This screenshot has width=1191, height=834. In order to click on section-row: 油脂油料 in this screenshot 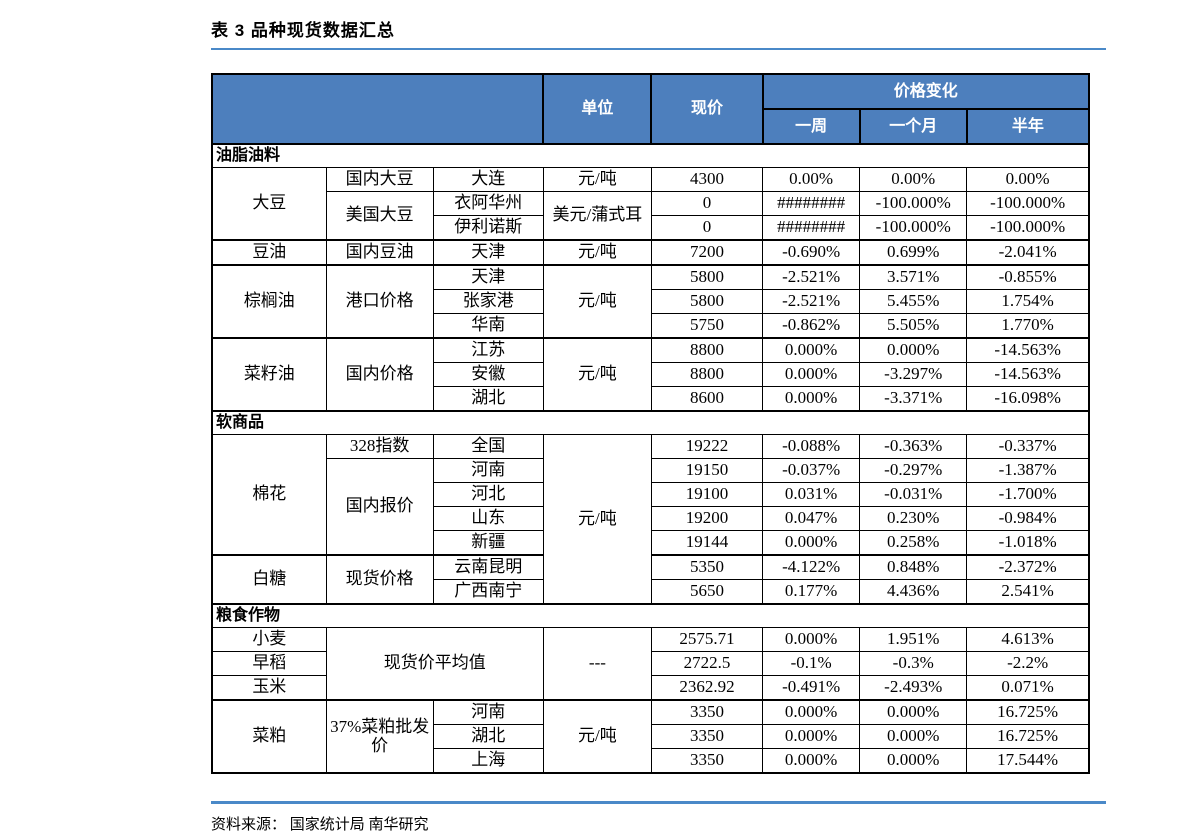, I will do `click(650, 155)`.